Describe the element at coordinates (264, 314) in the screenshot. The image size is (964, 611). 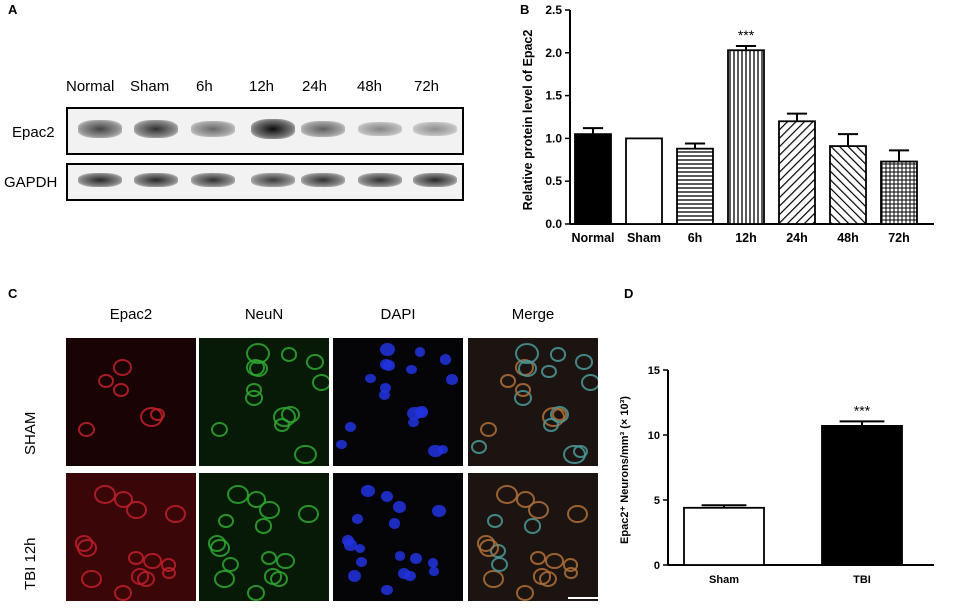
I see `column-title: NeuN` at that location.